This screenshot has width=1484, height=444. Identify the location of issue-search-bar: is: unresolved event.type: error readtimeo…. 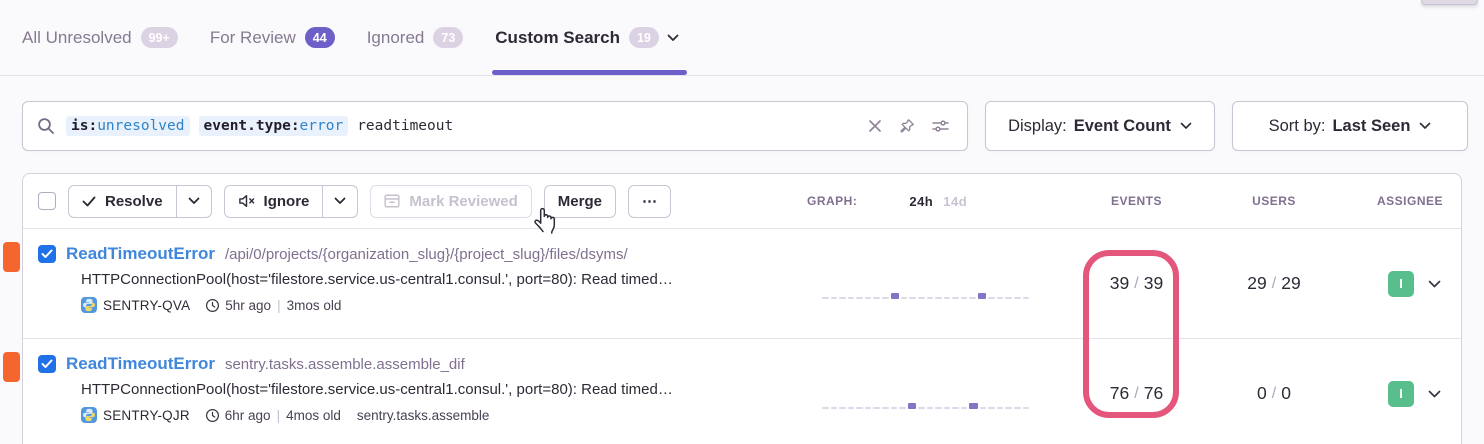
(495, 126).